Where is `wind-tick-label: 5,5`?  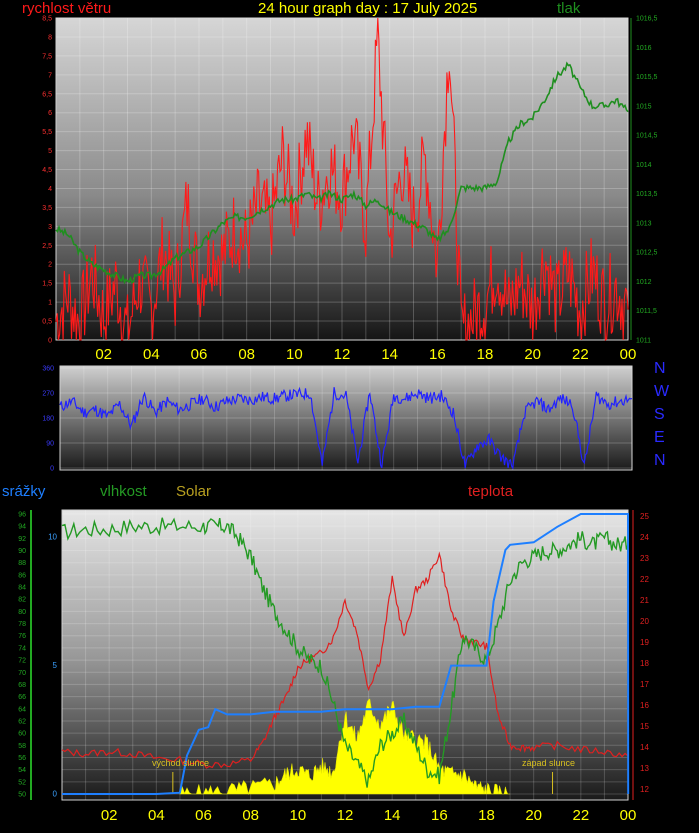 wind-tick-label: 5,5 is located at coordinates (47, 132).